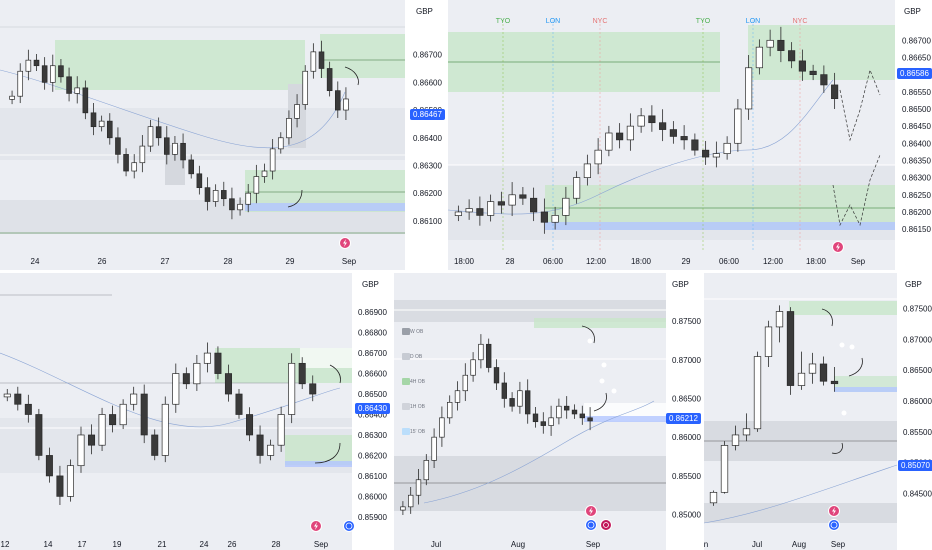 The width and height of the screenshot is (932, 550). What do you see at coordinates (464, 261) in the screenshot?
I see `x-tick-label: 18:00` at bounding box center [464, 261].